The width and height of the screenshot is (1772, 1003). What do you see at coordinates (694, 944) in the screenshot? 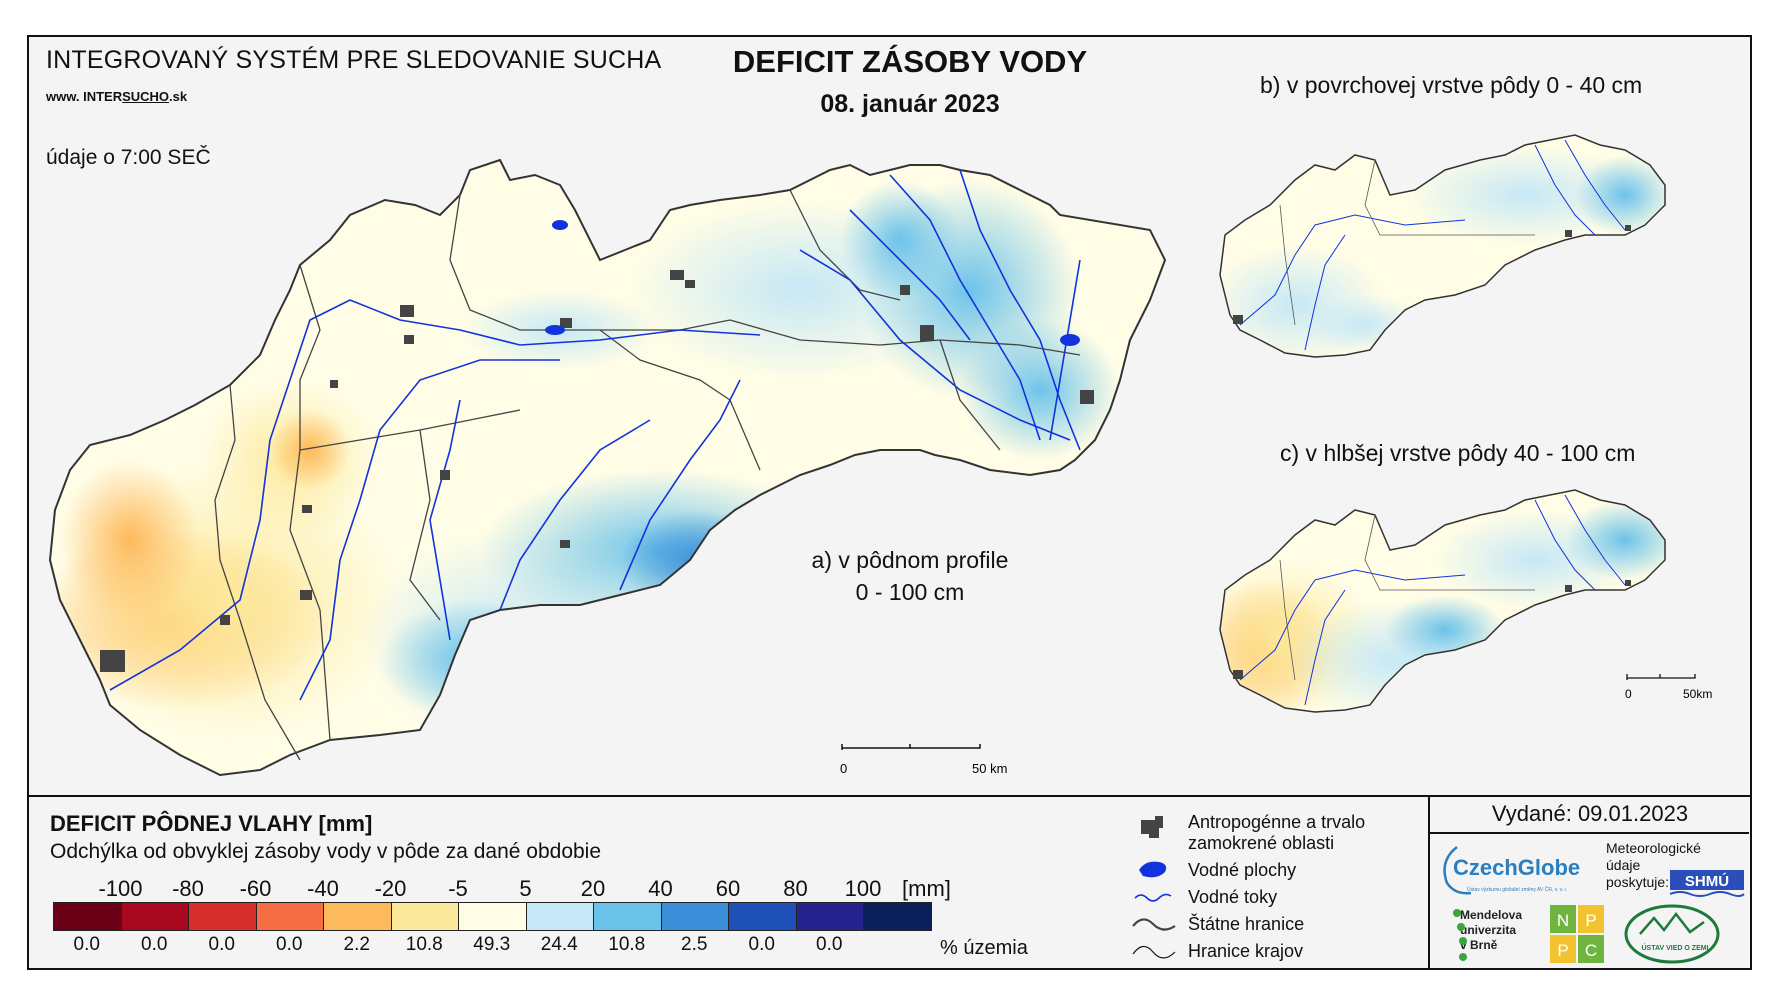
I see `legend-percent: 2.5` at bounding box center [694, 944].